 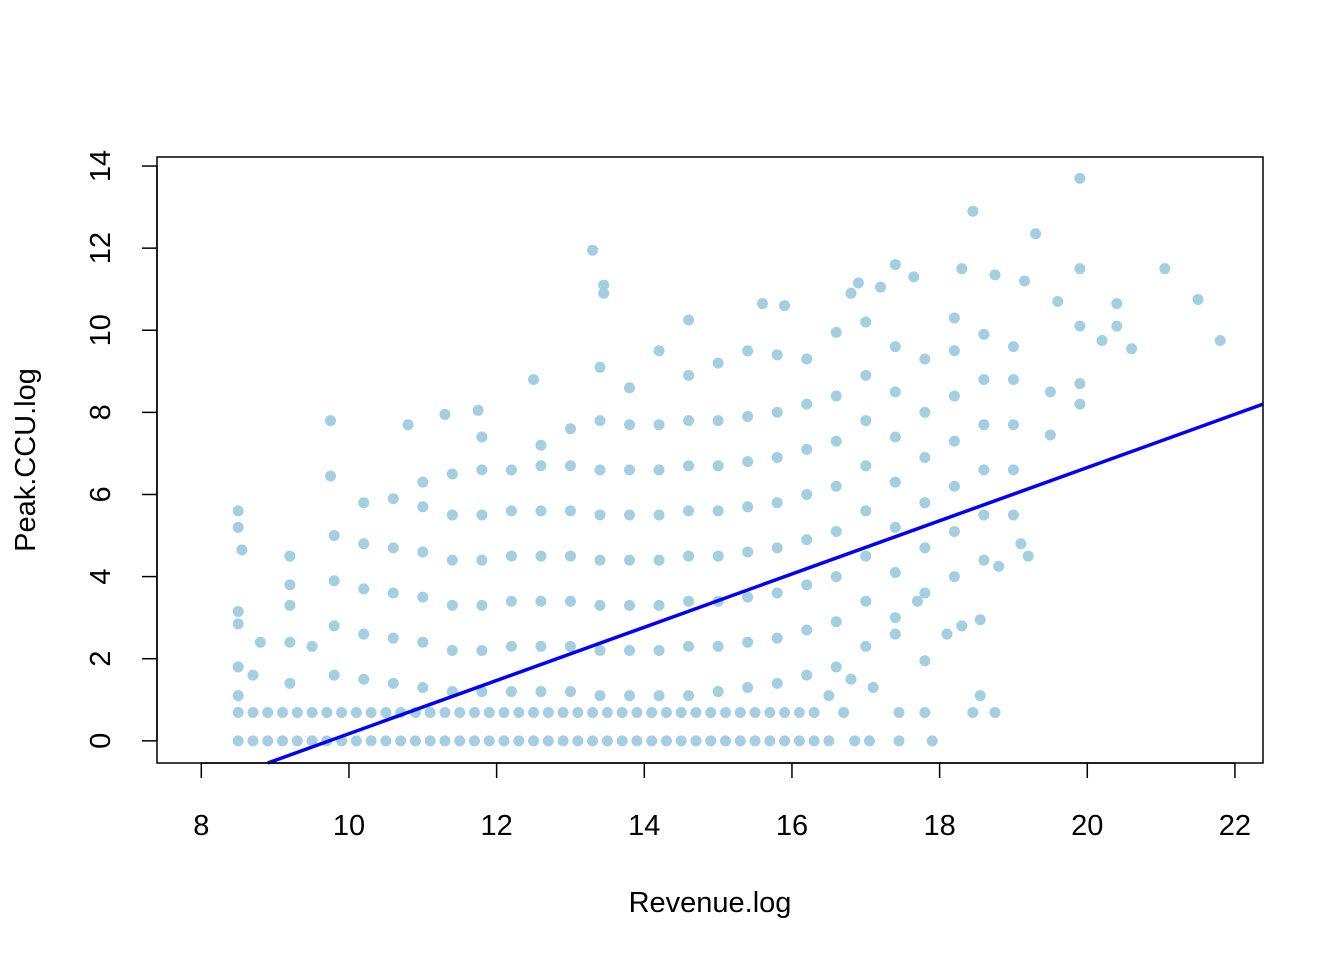 I want to click on y-tick-label: 14, so click(x=101, y=166).